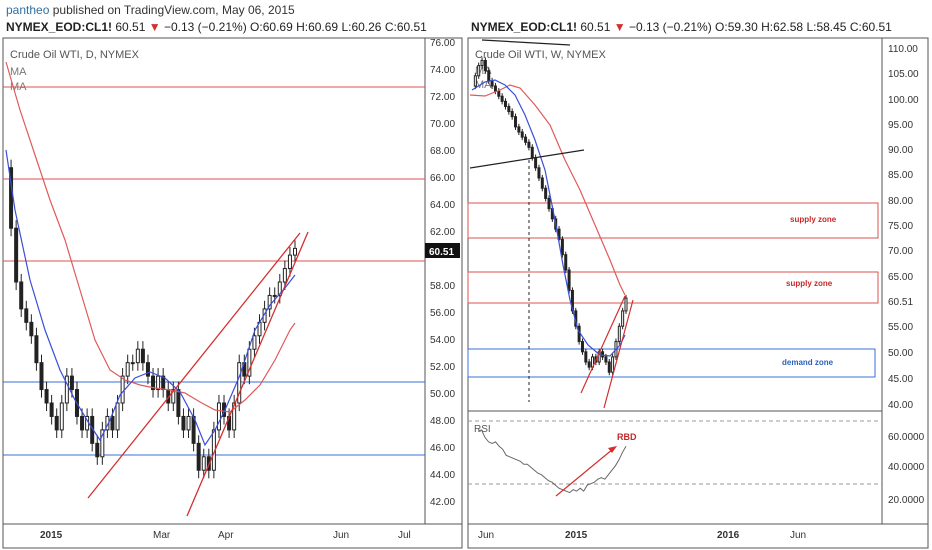 Image resolution: width=932 pixels, height=550 pixels. Describe the element at coordinates (906, 437) in the screenshot. I see `rsi-ytick: 60.0000` at that location.